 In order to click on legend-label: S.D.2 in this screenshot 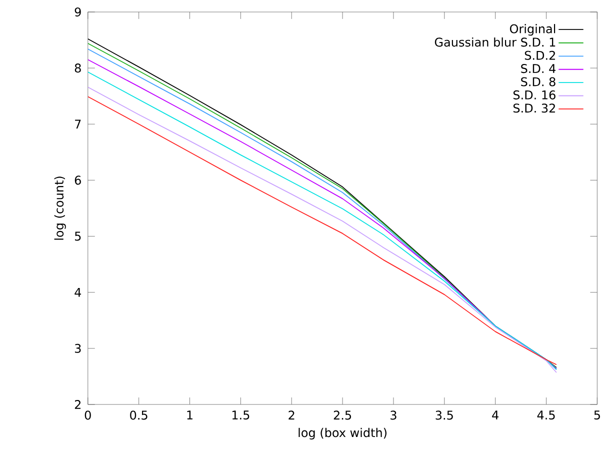, I will do `click(539, 55)`.